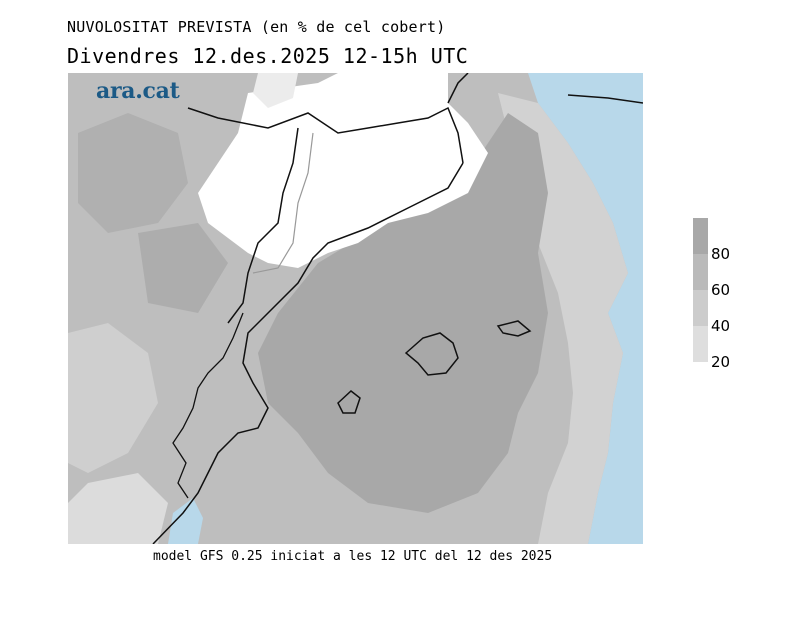  What do you see at coordinates (721, 362) in the screenshot?
I see `legend-tick-20: 20` at bounding box center [721, 362].